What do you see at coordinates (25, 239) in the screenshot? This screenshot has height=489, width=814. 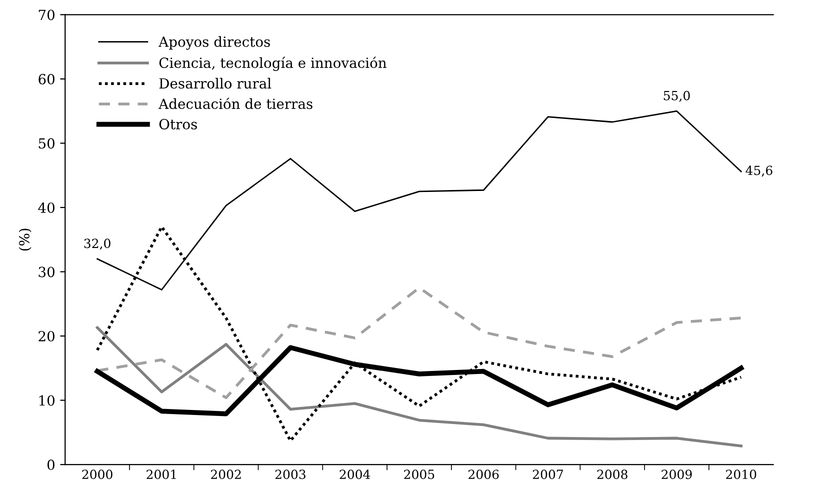 I see `y-axis-title: (%)` at bounding box center [25, 239].